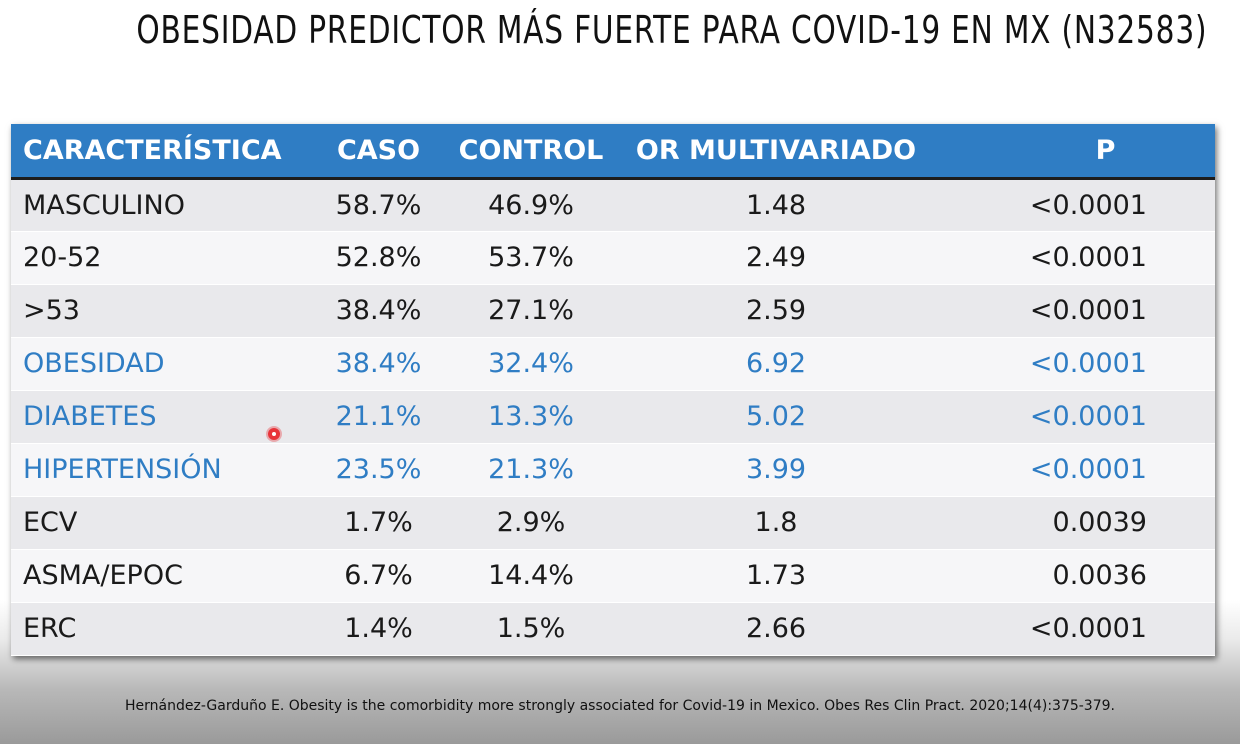 The width and height of the screenshot is (1240, 744). Describe the element at coordinates (776, 310) in the screenshot. I see `or-value: 2.59` at that location.